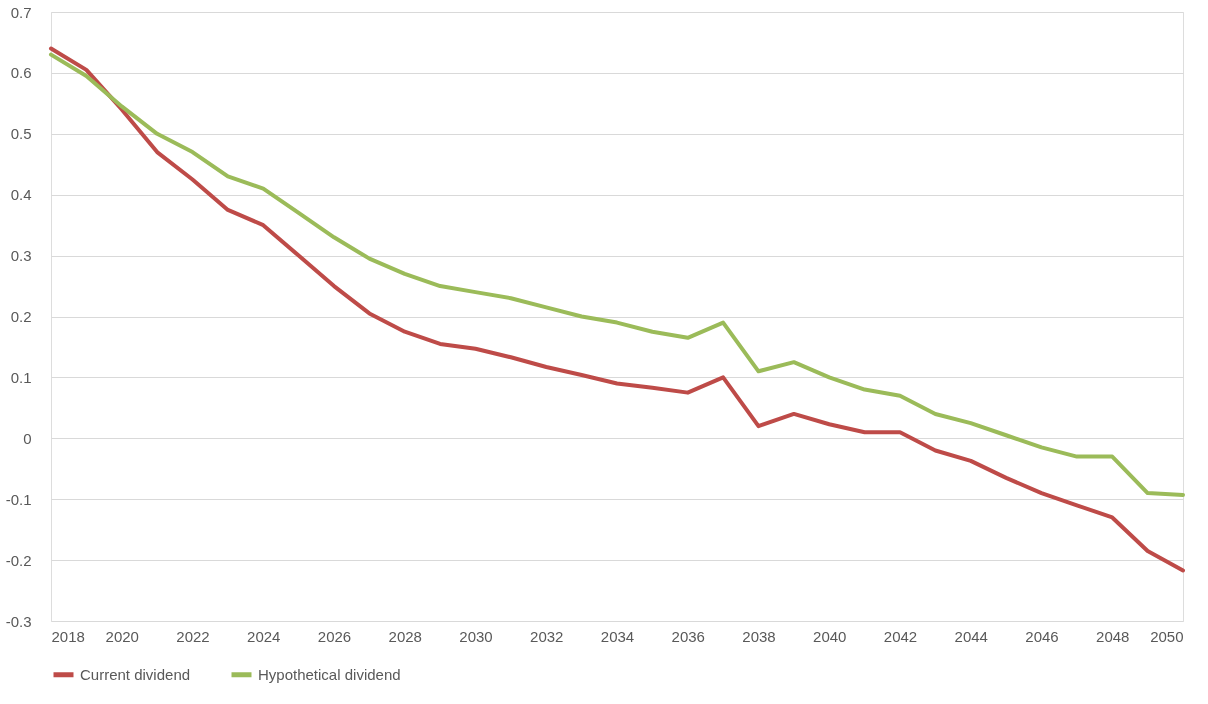  Describe the element at coordinates (405, 636) in the screenshot. I see `x-tick-label: 2028` at that location.